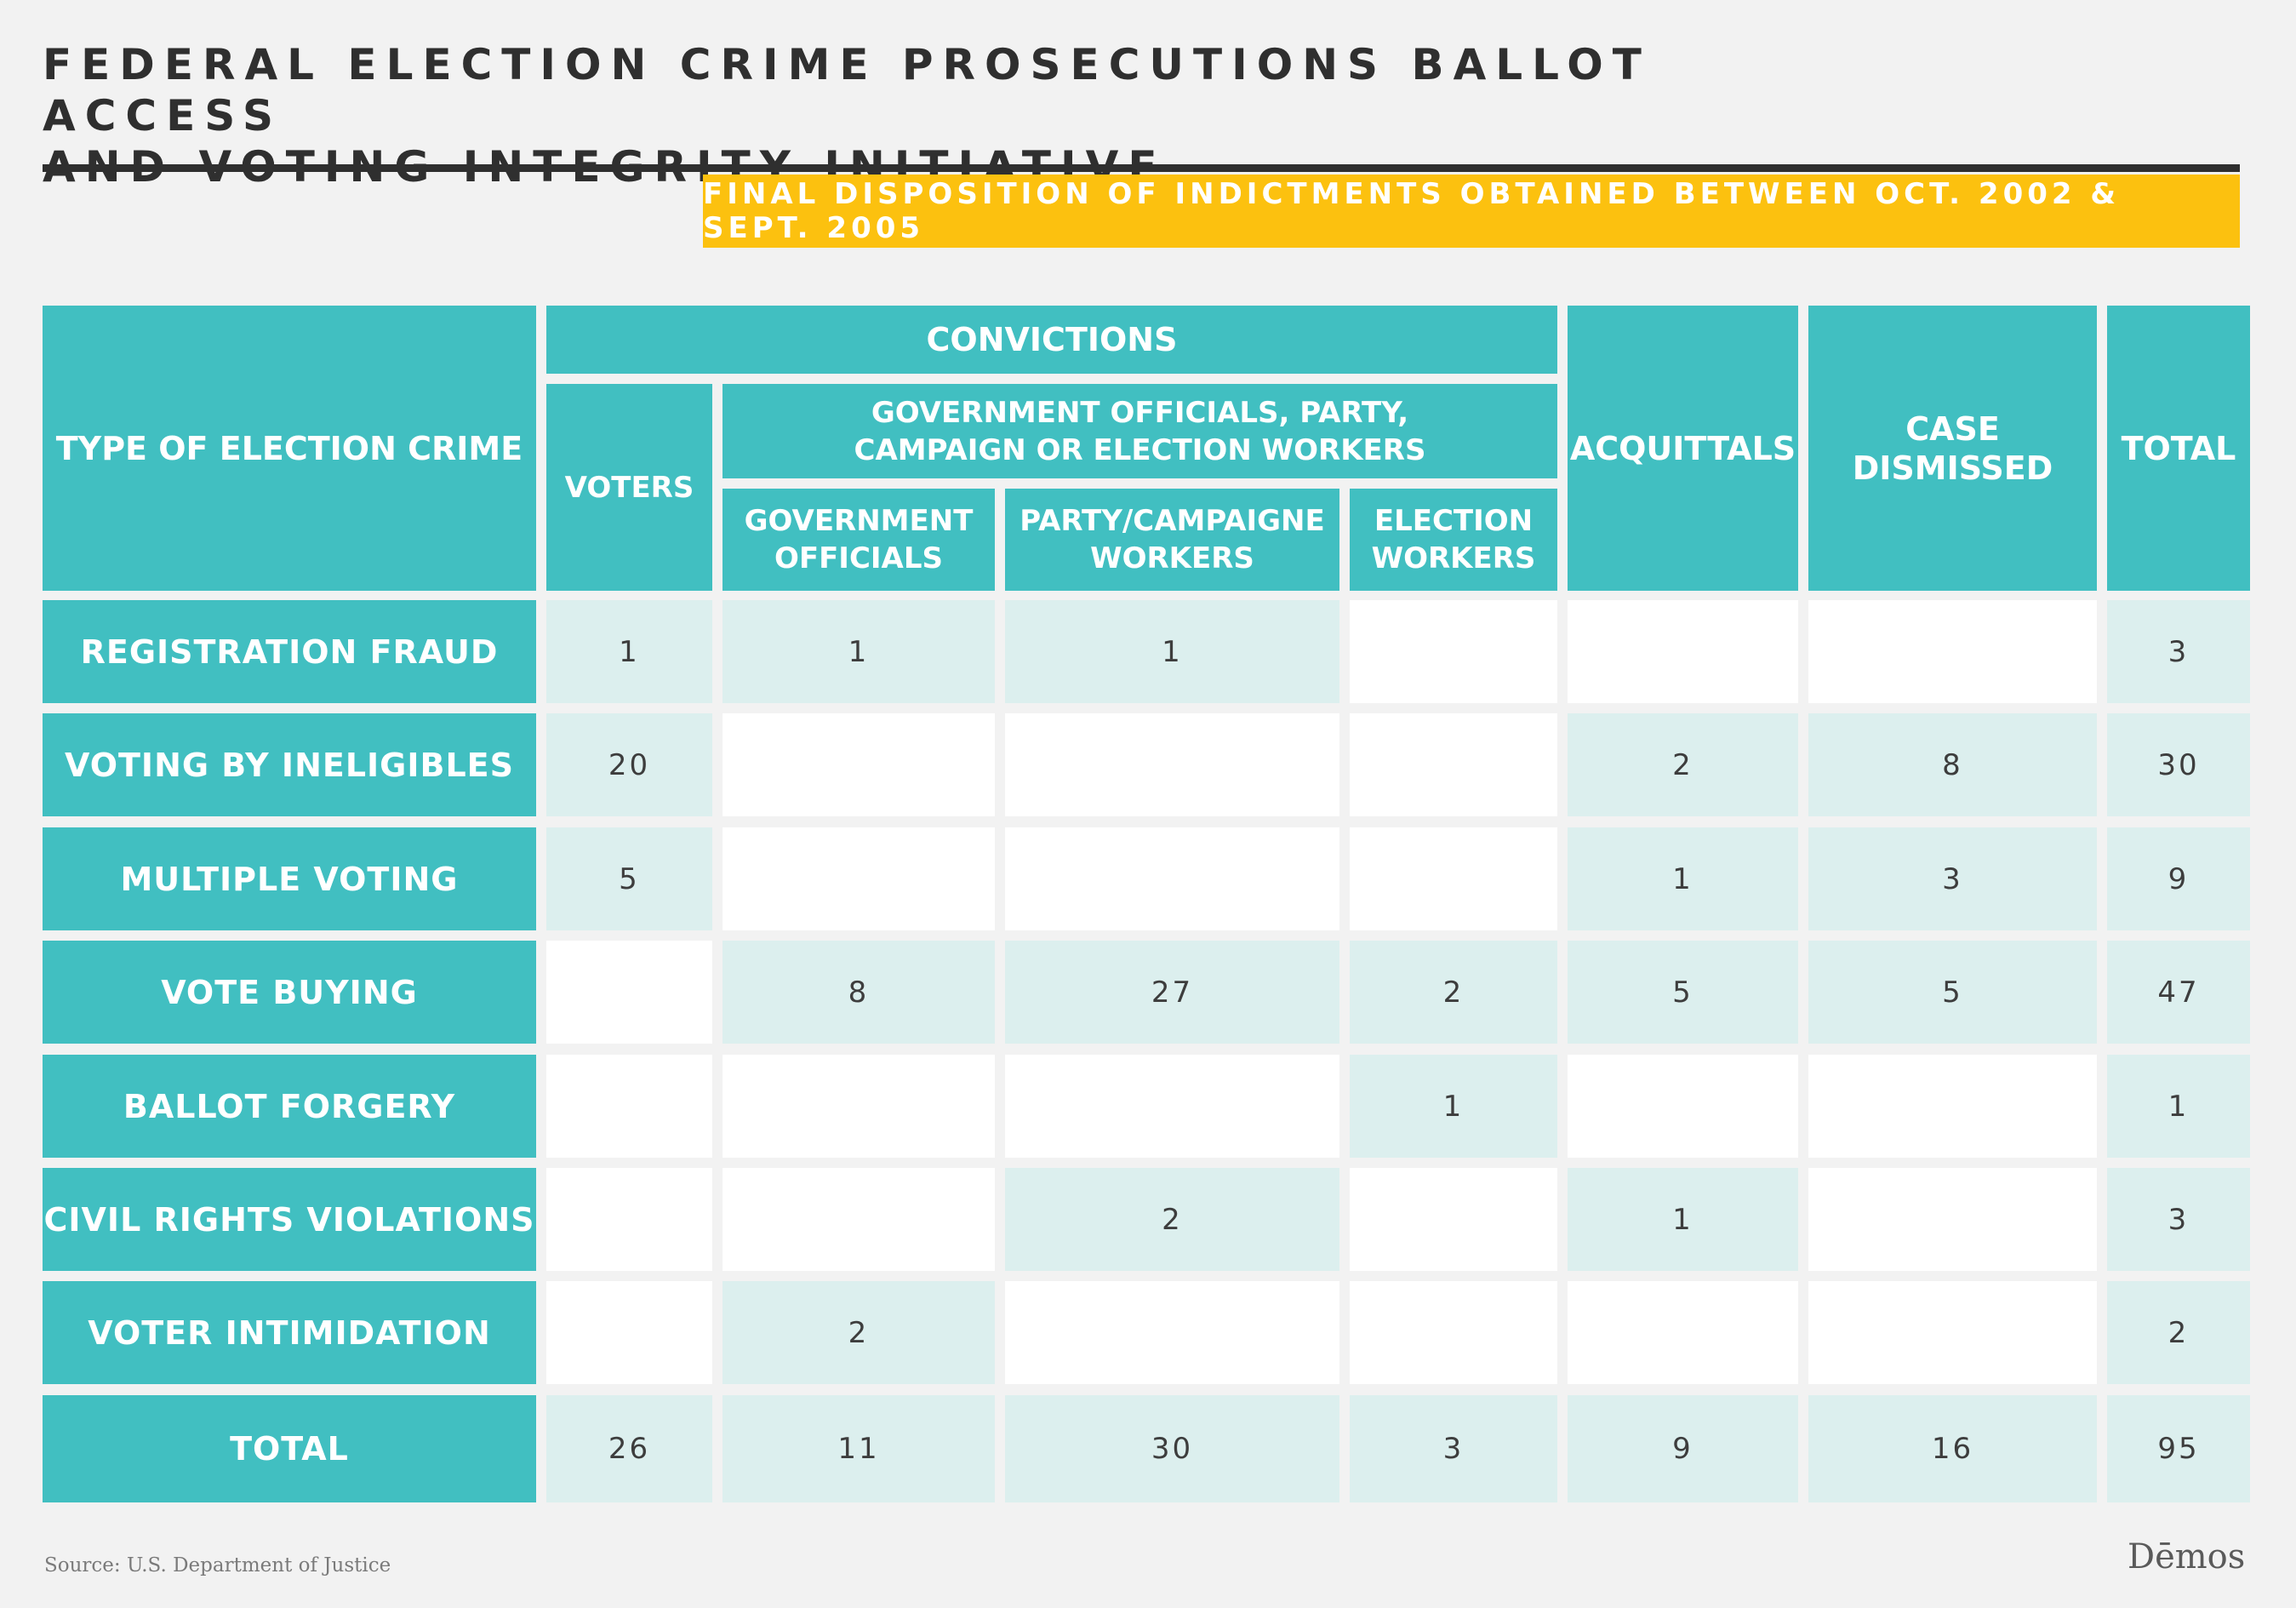  I want to click on row-label: VOTER INTIMIDATION, so click(289, 1333).